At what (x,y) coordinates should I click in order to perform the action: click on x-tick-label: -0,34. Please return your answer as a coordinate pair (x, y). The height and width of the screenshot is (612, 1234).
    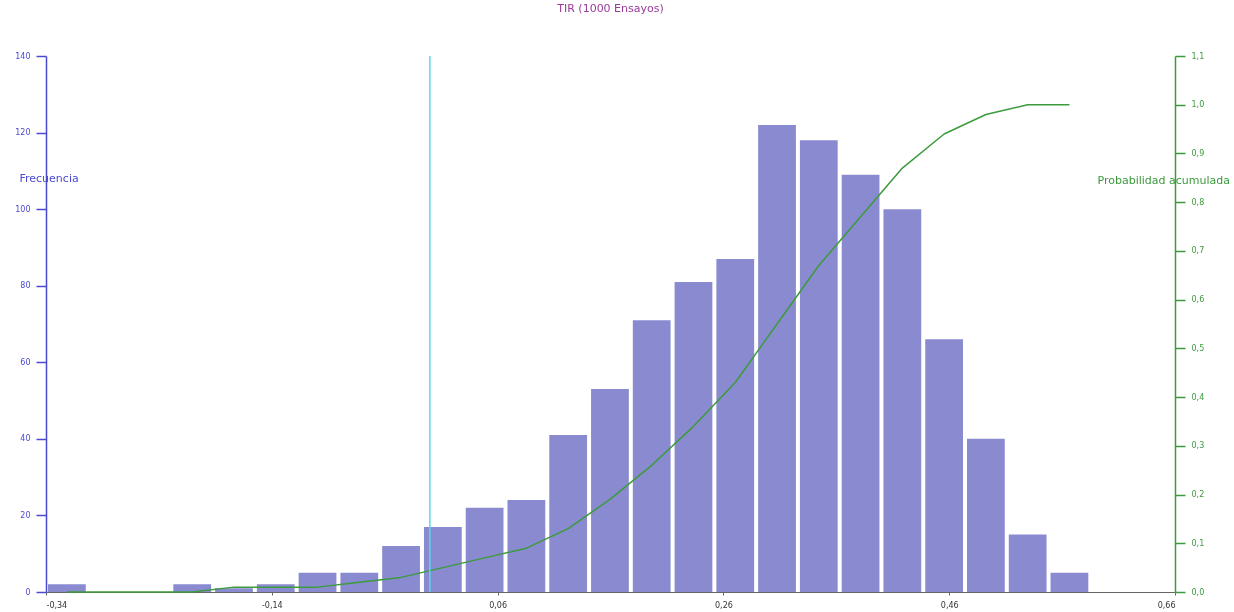
    Looking at the image, I should click on (57, 605).